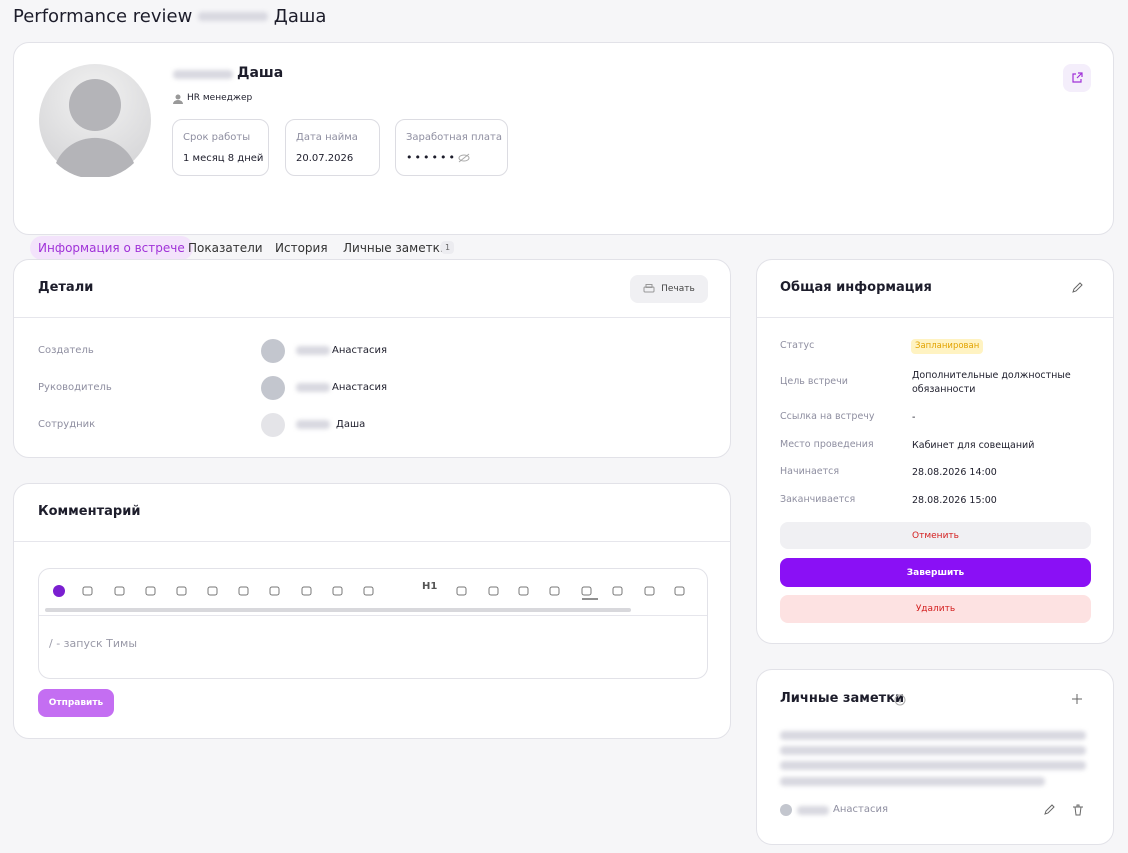 Image resolution: width=1128 pixels, height=853 pixels. Describe the element at coordinates (430, 586) in the screenshot. I see `heading-button: H1` at that location.